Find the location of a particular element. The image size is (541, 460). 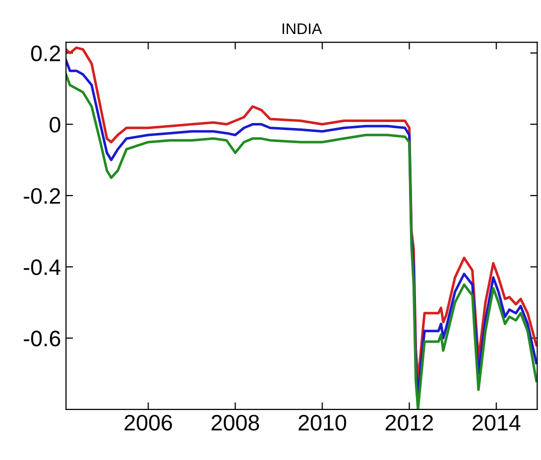

x-tick-label: 2006 is located at coordinates (148, 422).